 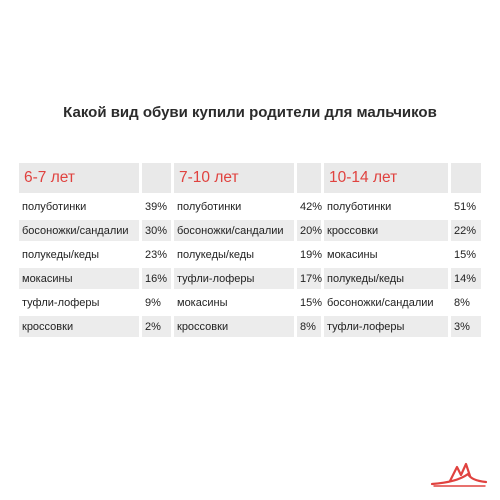 I want to click on table-row: полуботинки 51%, so click(x=402, y=206).